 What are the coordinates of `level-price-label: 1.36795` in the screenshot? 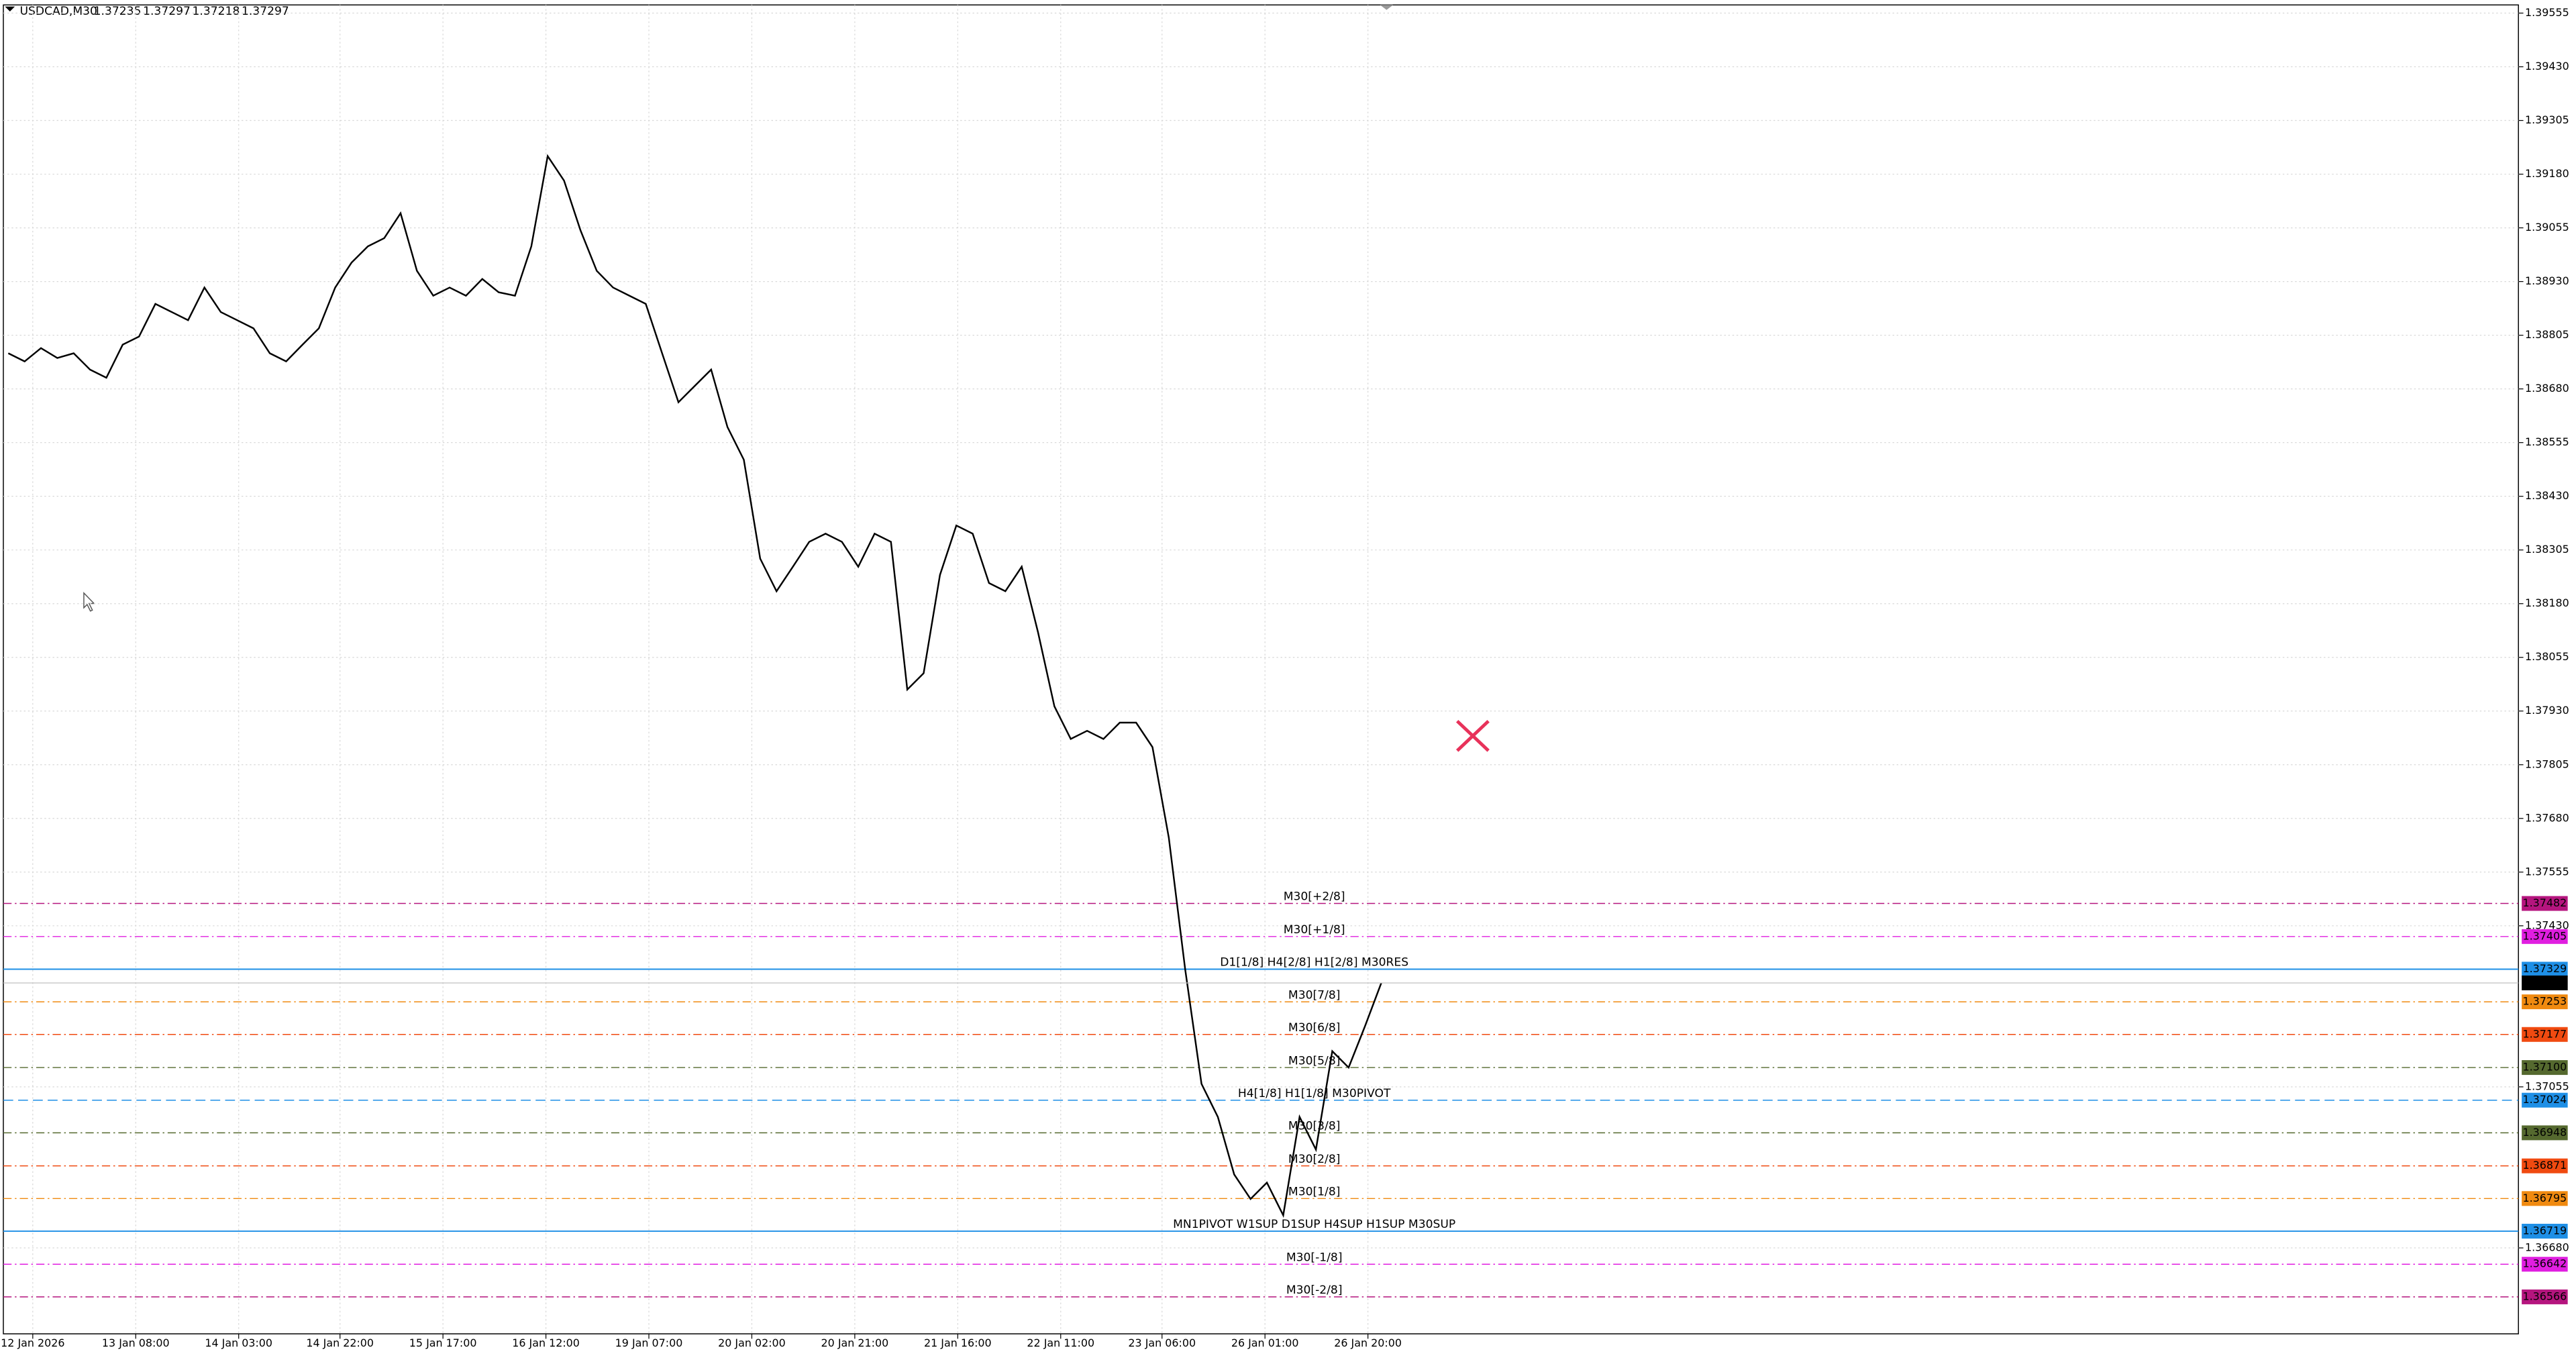 It's located at (2544, 1198).